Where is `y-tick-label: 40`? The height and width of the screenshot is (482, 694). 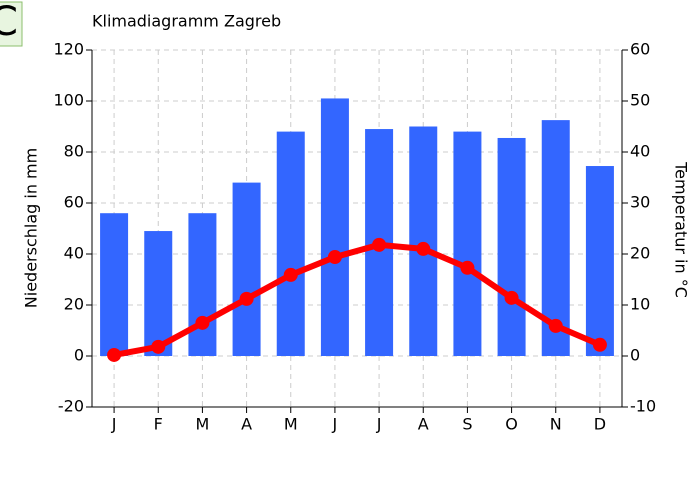 y-tick-label: 40 is located at coordinates (74, 253).